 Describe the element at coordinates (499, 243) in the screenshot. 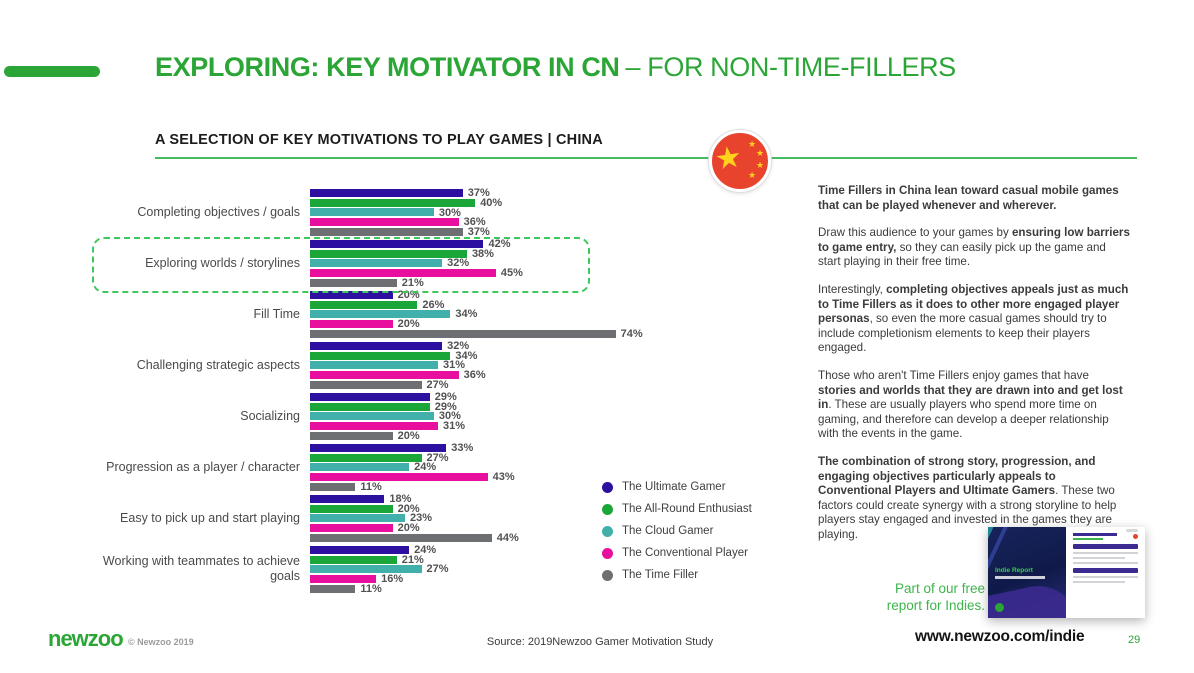

I see `bar-value-label: 42%` at that location.